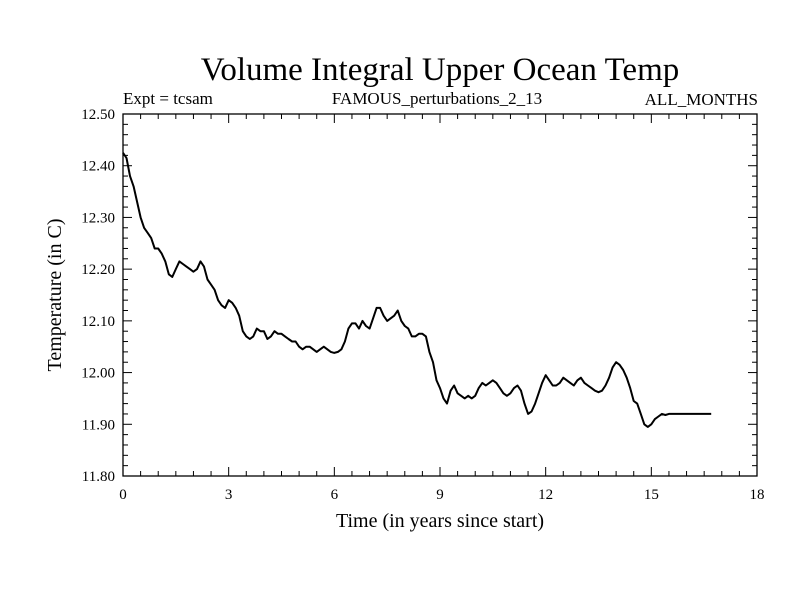  Describe the element at coordinates (229, 495) in the screenshot. I see `x-tick-label: 3` at that location.